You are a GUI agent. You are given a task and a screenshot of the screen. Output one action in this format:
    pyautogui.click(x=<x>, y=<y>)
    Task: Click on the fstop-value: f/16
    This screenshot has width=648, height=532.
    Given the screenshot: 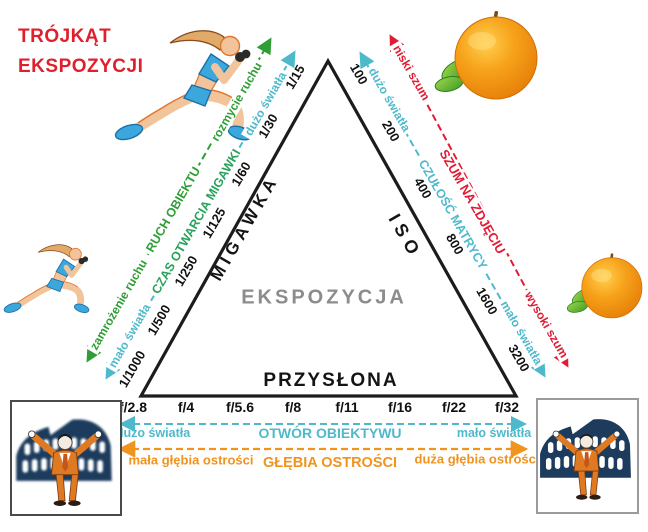 What is the action you would take?
    pyautogui.click(x=400, y=407)
    